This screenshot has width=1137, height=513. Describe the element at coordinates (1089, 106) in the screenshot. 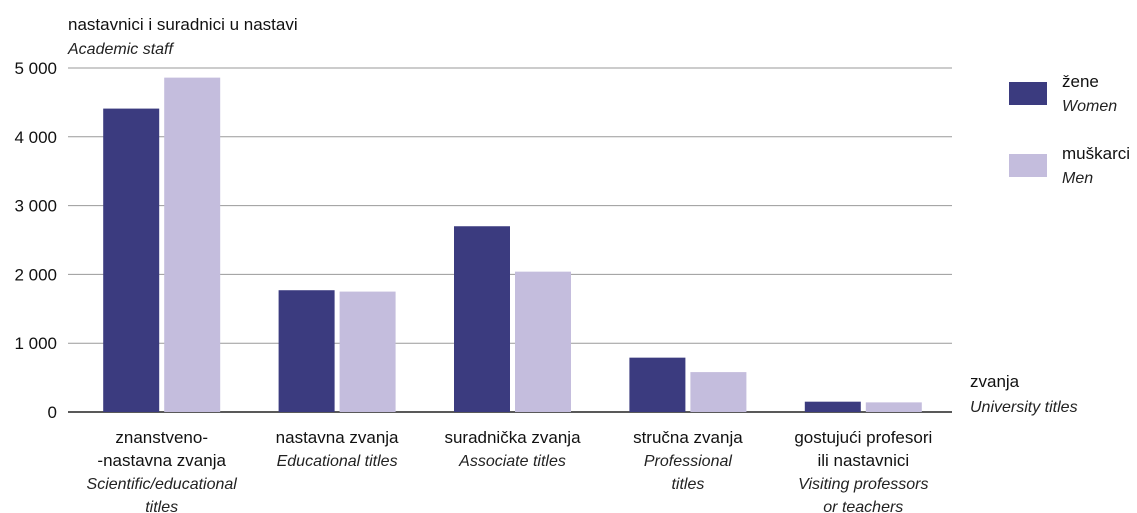

I see `legend-label-en: Women` at that location.